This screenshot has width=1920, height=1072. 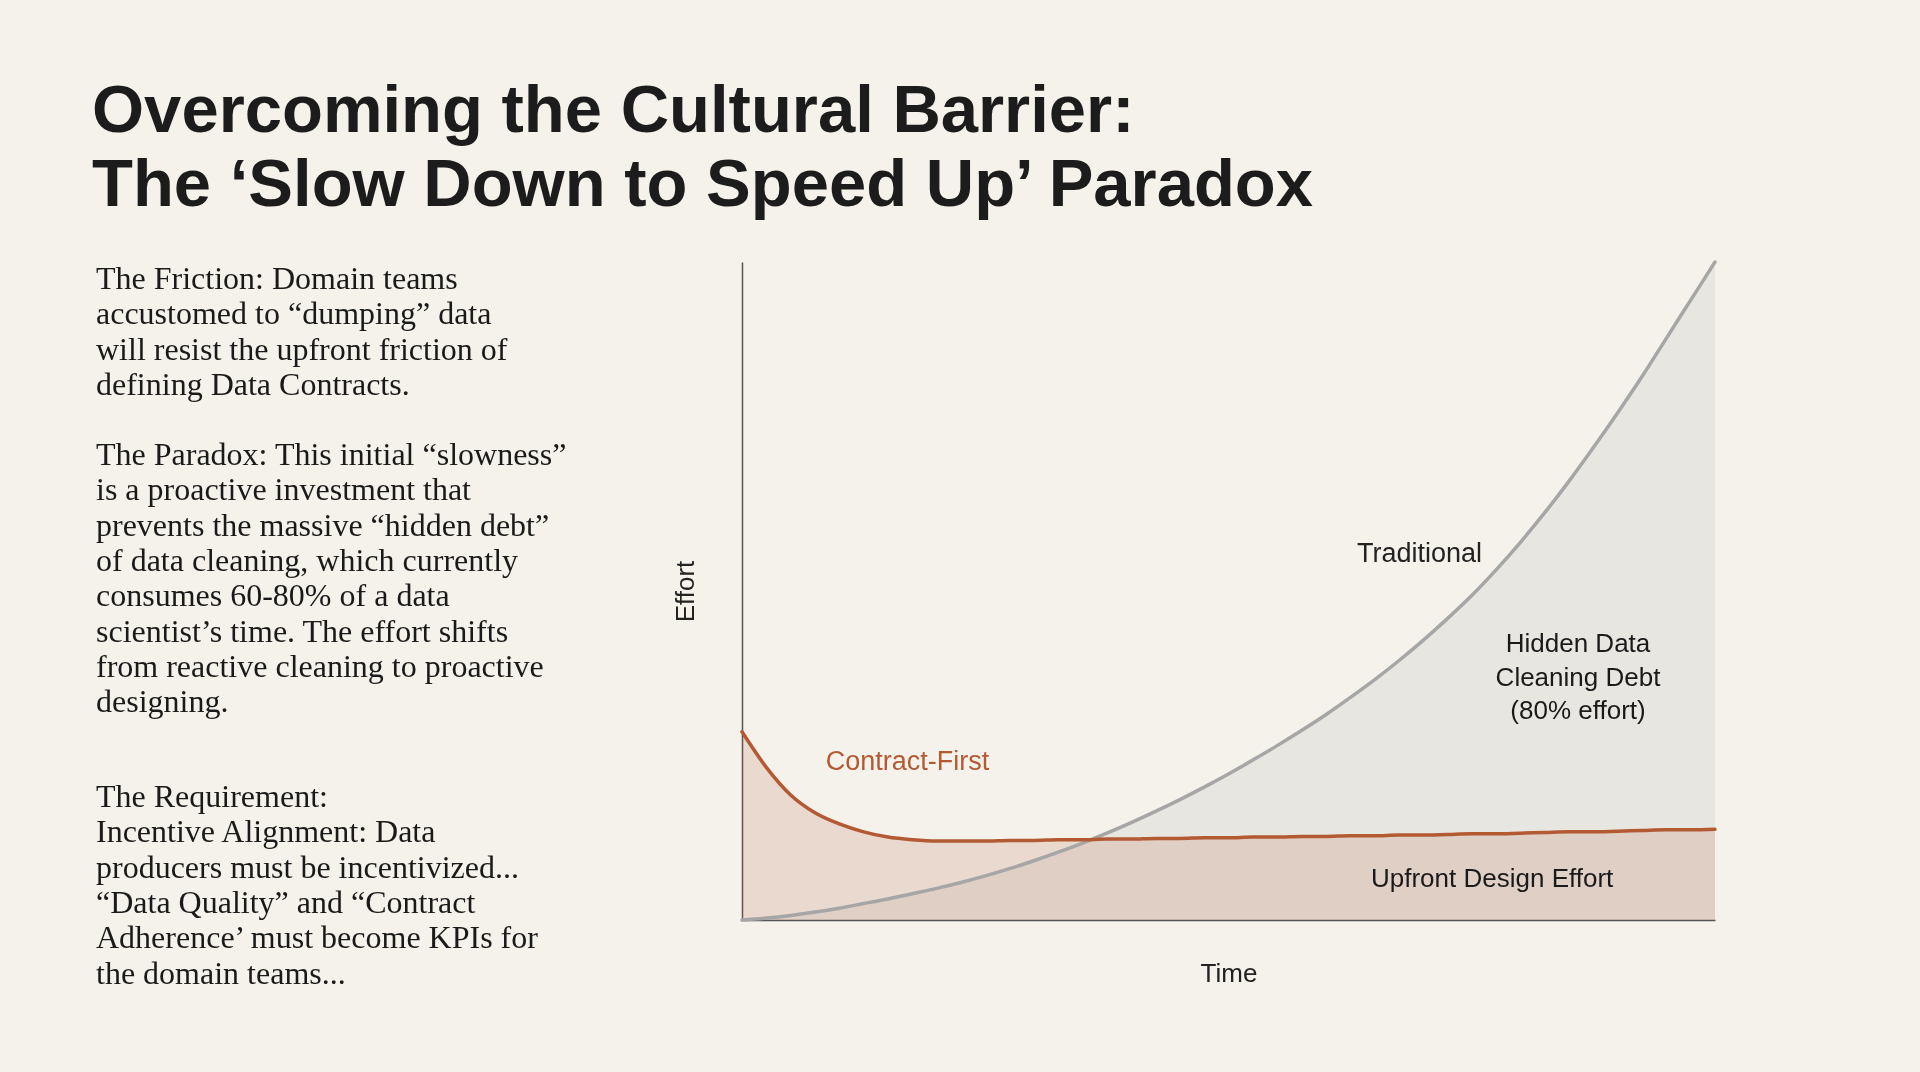 What do you see at coordinates (703, 146) in the screenshot?
I see `chart-title: Overcoming the Cultural Barrier: The ‘Slow Down to Speed Up’ Paradox` at bounding box center [703, 146].